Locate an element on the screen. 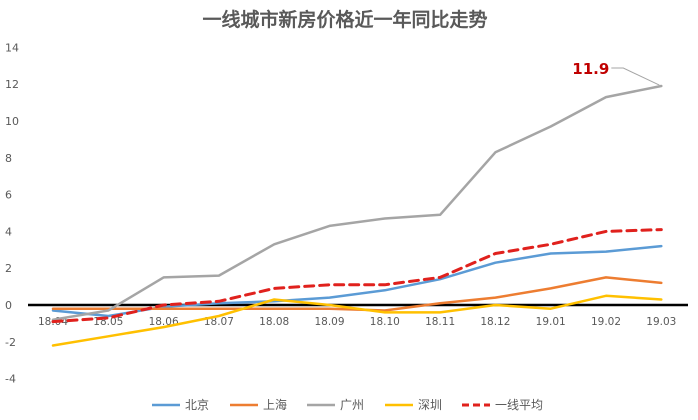 Image resolution: width=698 pixels, height=420 pixels. y-tick-label: 8 is located at coordinates (8, 158).